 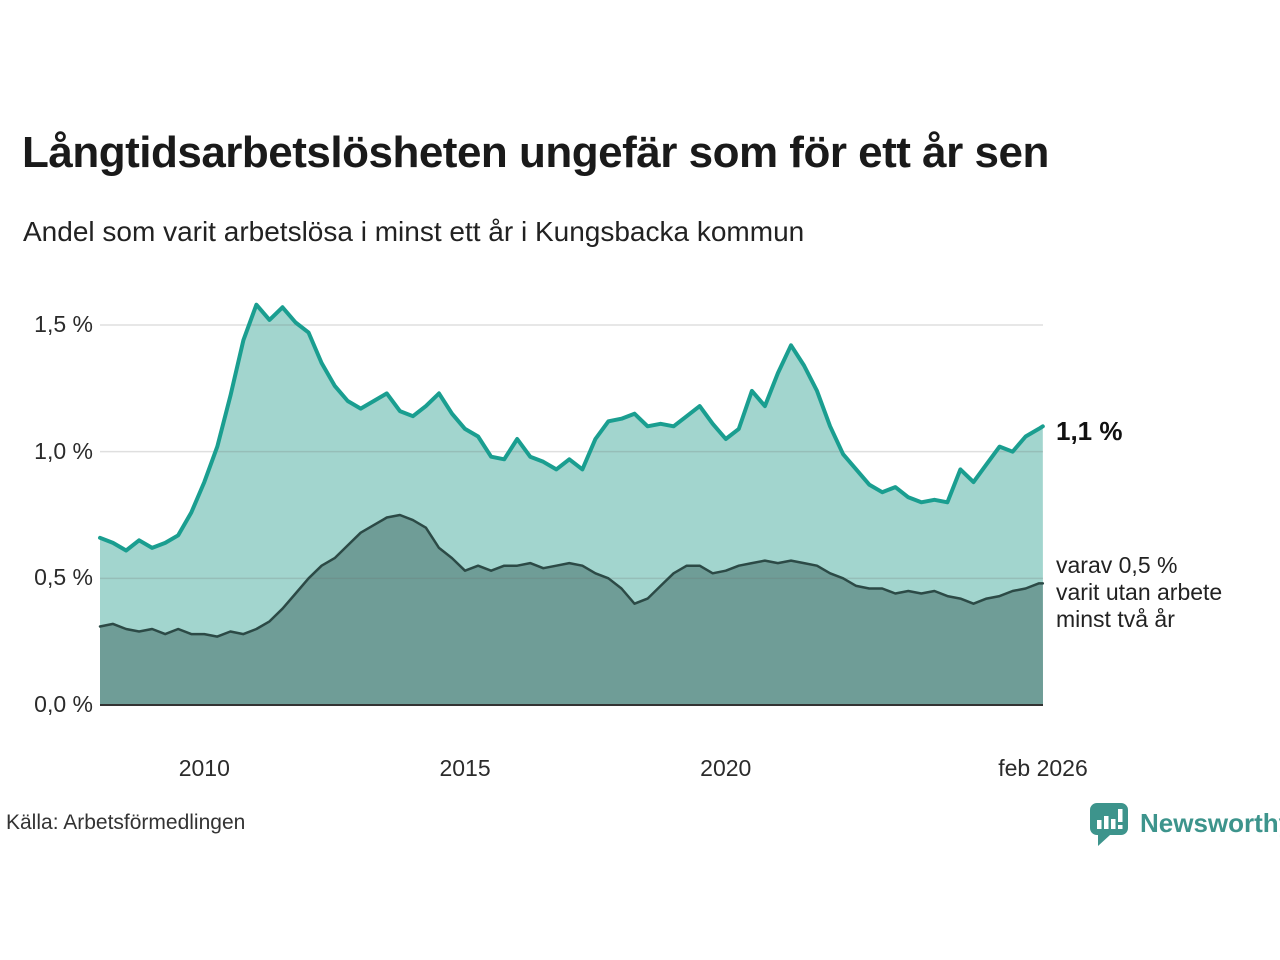 What do you see at coordinates (1210, 823) in the screenshot?
I see `newsworthy-wordmark: Newsworthy` at bounding box center [1210, 823].